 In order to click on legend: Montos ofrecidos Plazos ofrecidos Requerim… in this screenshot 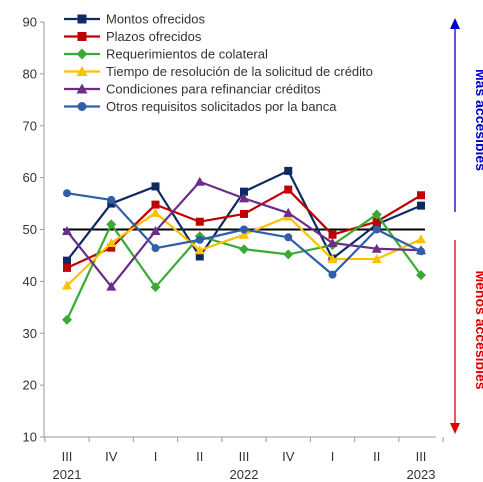, I will do `click(218, 63)`.